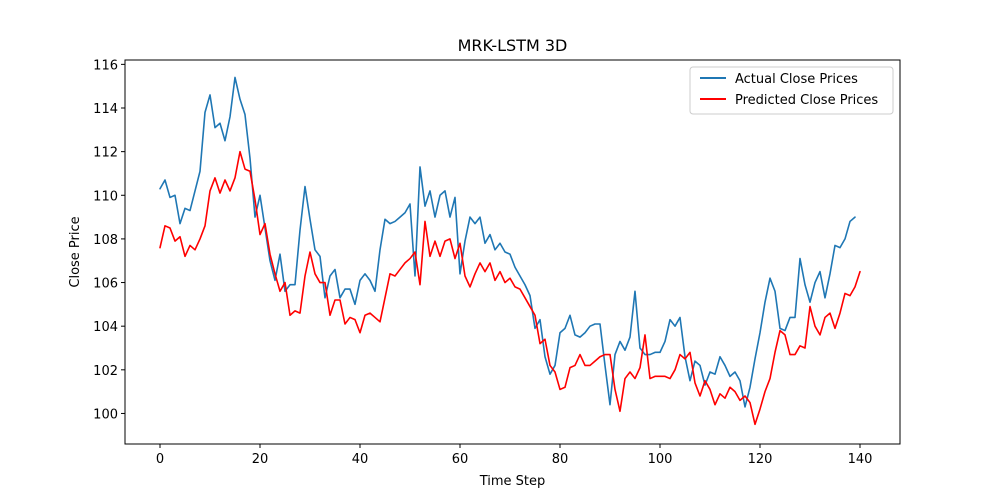 This screenshot has height=500, width=1000. Describe the element at coordinates (806, 100) in the screenshot. I see `legend-label-predicted: Predicted Close Prices` at that location.